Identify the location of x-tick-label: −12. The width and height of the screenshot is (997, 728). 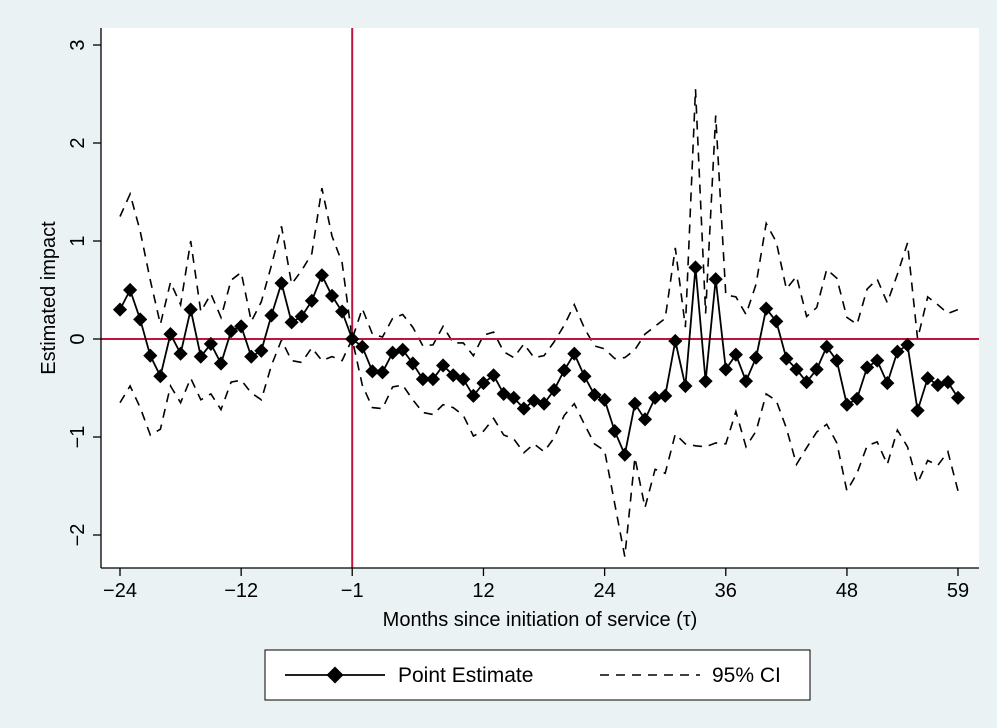
(241, 591).